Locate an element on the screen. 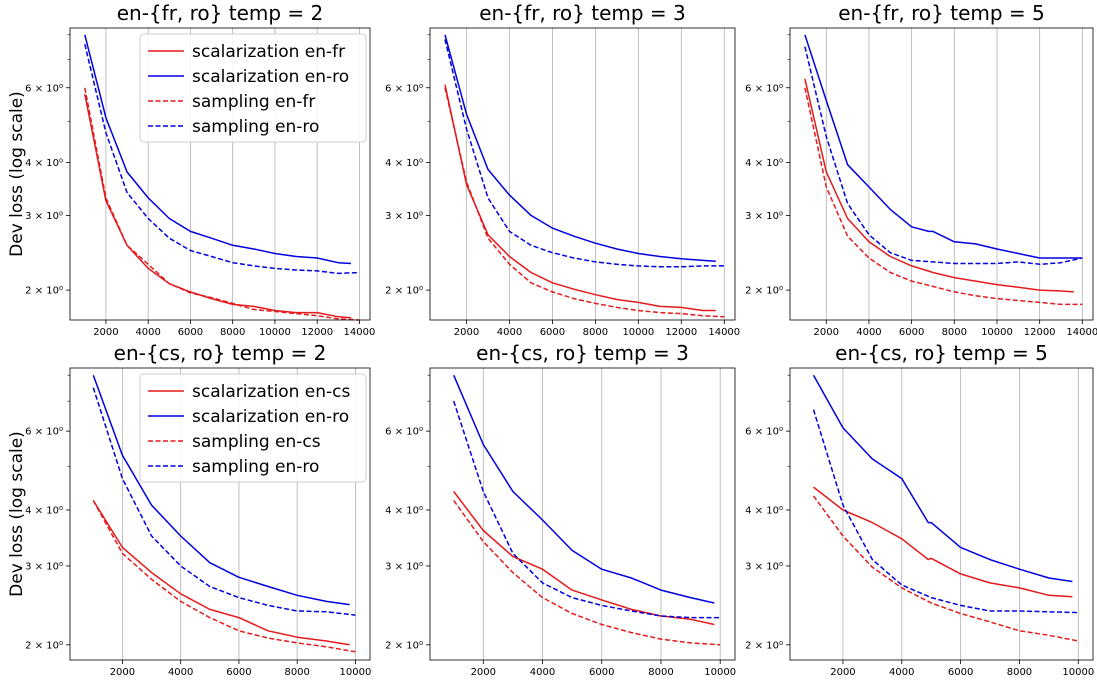 This screenshot has height=680, width=1097. subplot-title: en-{cs, ro} temp = 3 is located at coordinates (582, 353).